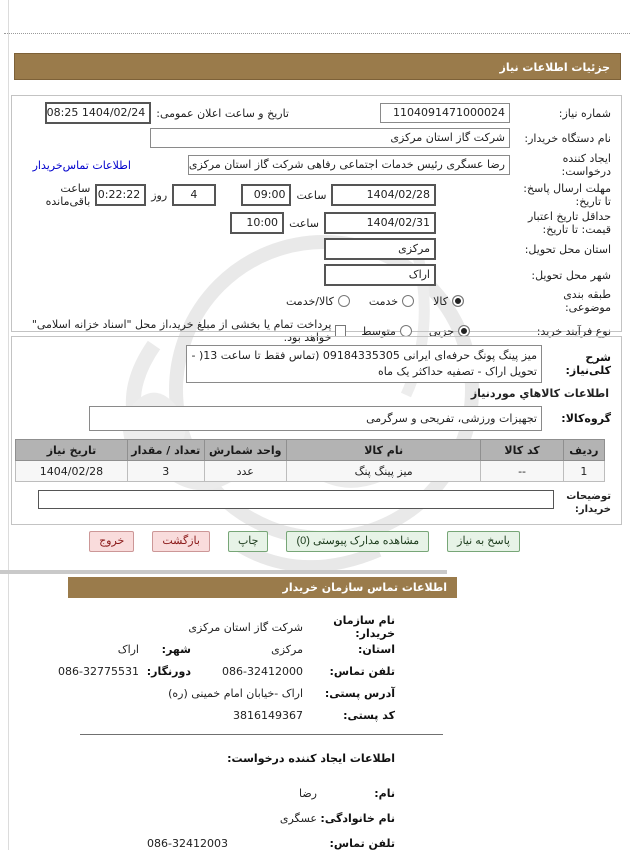 This screenshot has width=634, height=856. Describe the element at coordinates (245, 450) in the screenshot. I see `col-count-unit: واحد شمارش` at that location.